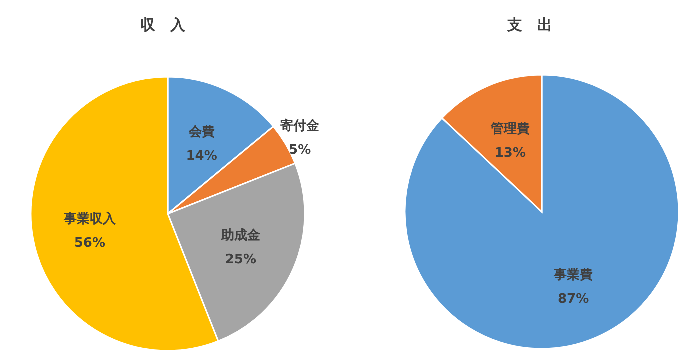 The image size is (700, 357). What do you see at coordinates (300, 150) in the screenshot?
I see `data-label: 5%` at bounding box center [300, 150].